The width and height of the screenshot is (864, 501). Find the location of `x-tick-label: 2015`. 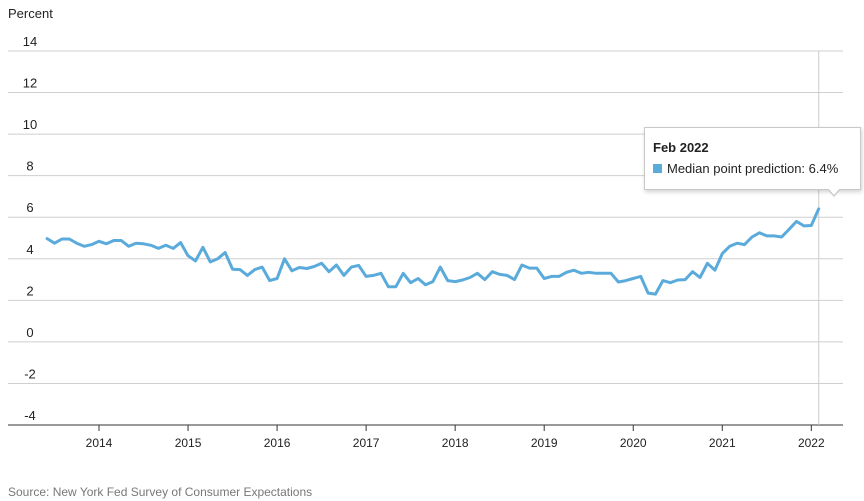

x-tick-label: 2015 is located at coordinates (188, 443).